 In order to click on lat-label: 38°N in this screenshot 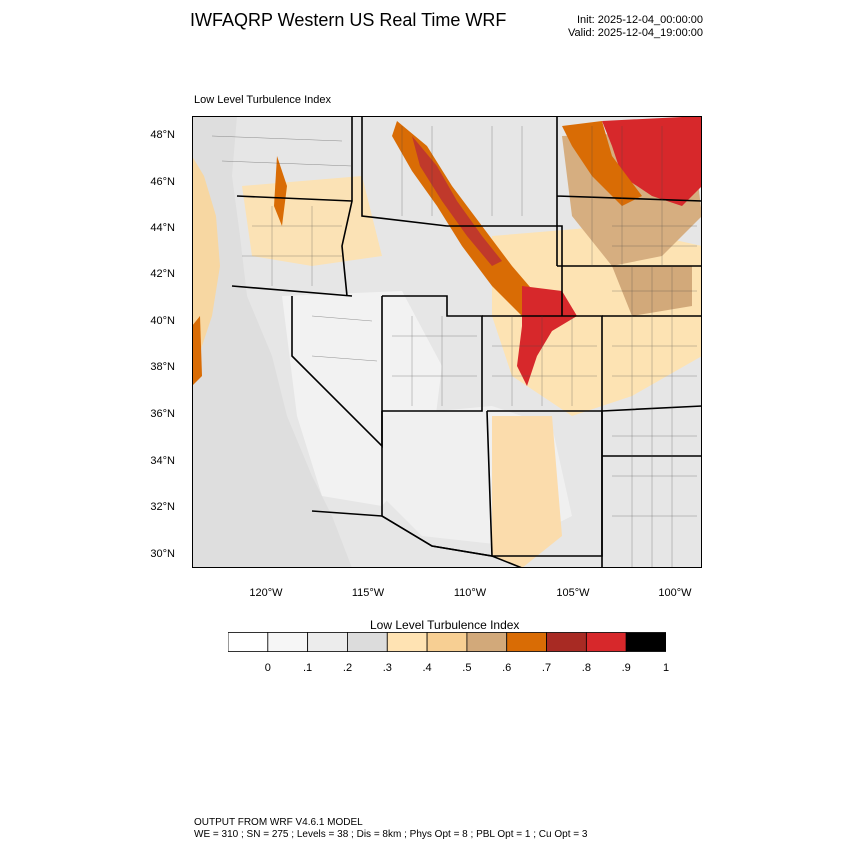, I will do `click(162, 367)`.